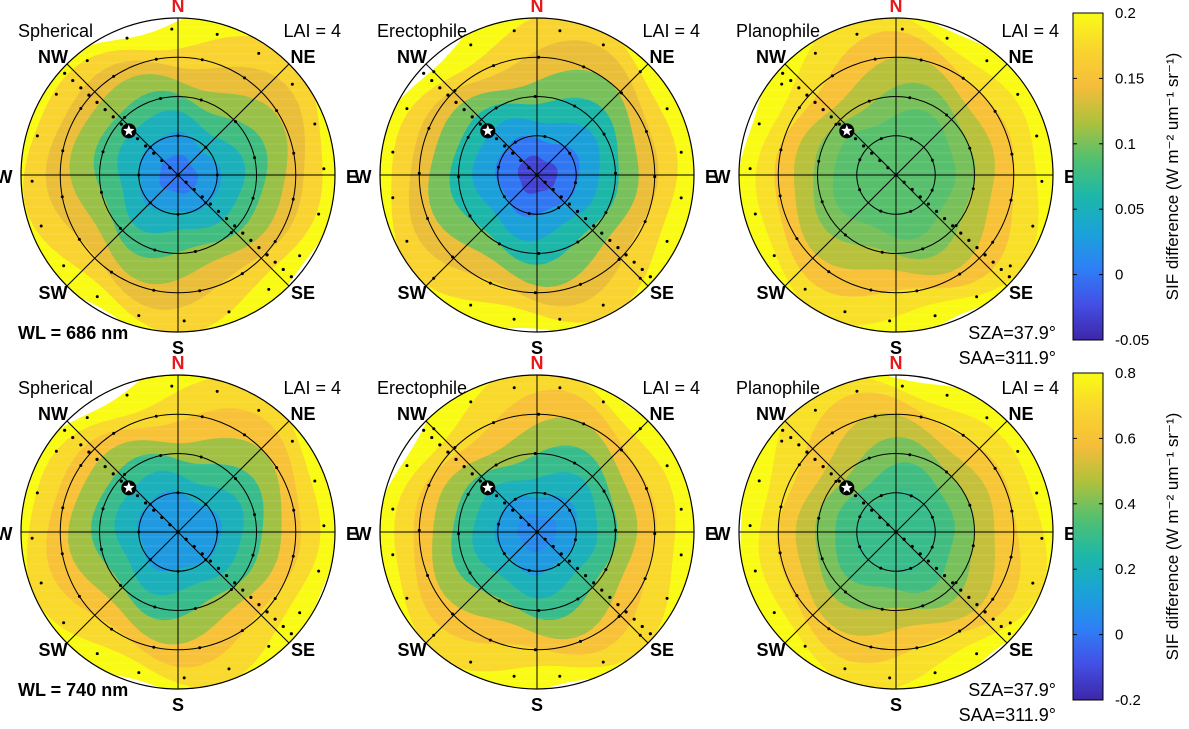  What do you see at coordinates (722, 534) in the screenshot?
I see `compass-label-w: W` at bounding box center [722, 534].